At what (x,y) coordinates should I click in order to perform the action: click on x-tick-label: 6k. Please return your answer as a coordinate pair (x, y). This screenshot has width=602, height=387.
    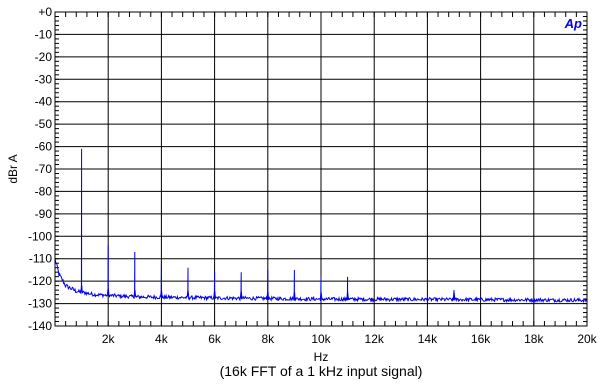
    Looking at the image, I should click on (215, 339).